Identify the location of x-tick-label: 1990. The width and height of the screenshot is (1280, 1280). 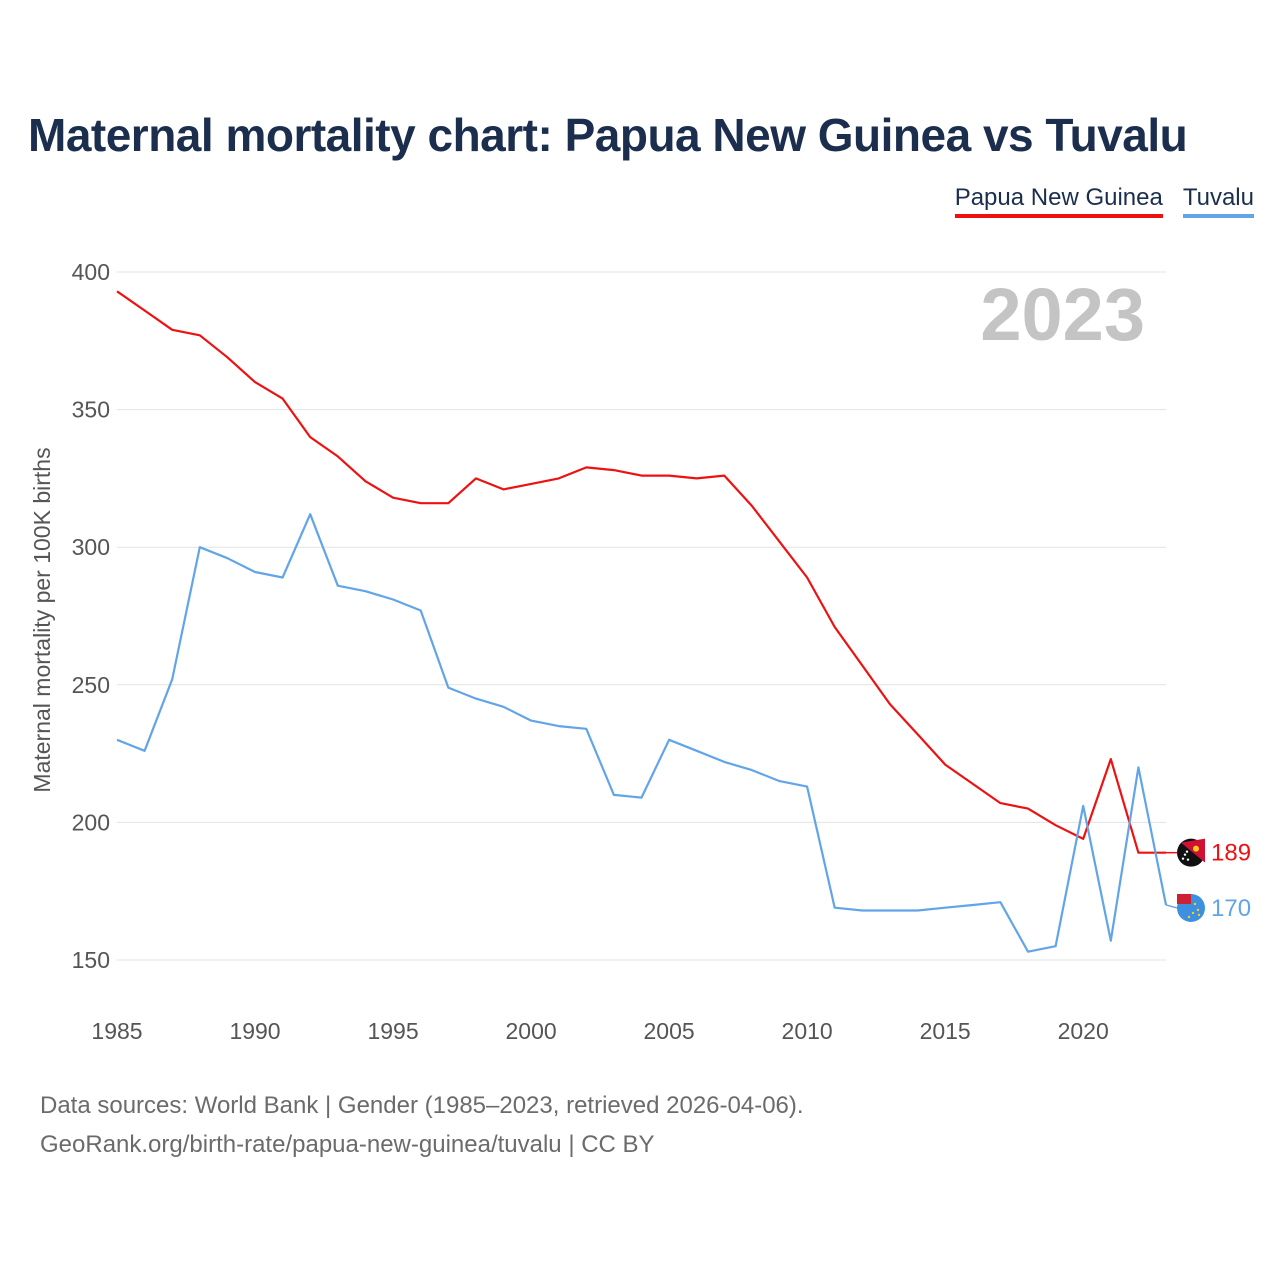
(254, 1031).